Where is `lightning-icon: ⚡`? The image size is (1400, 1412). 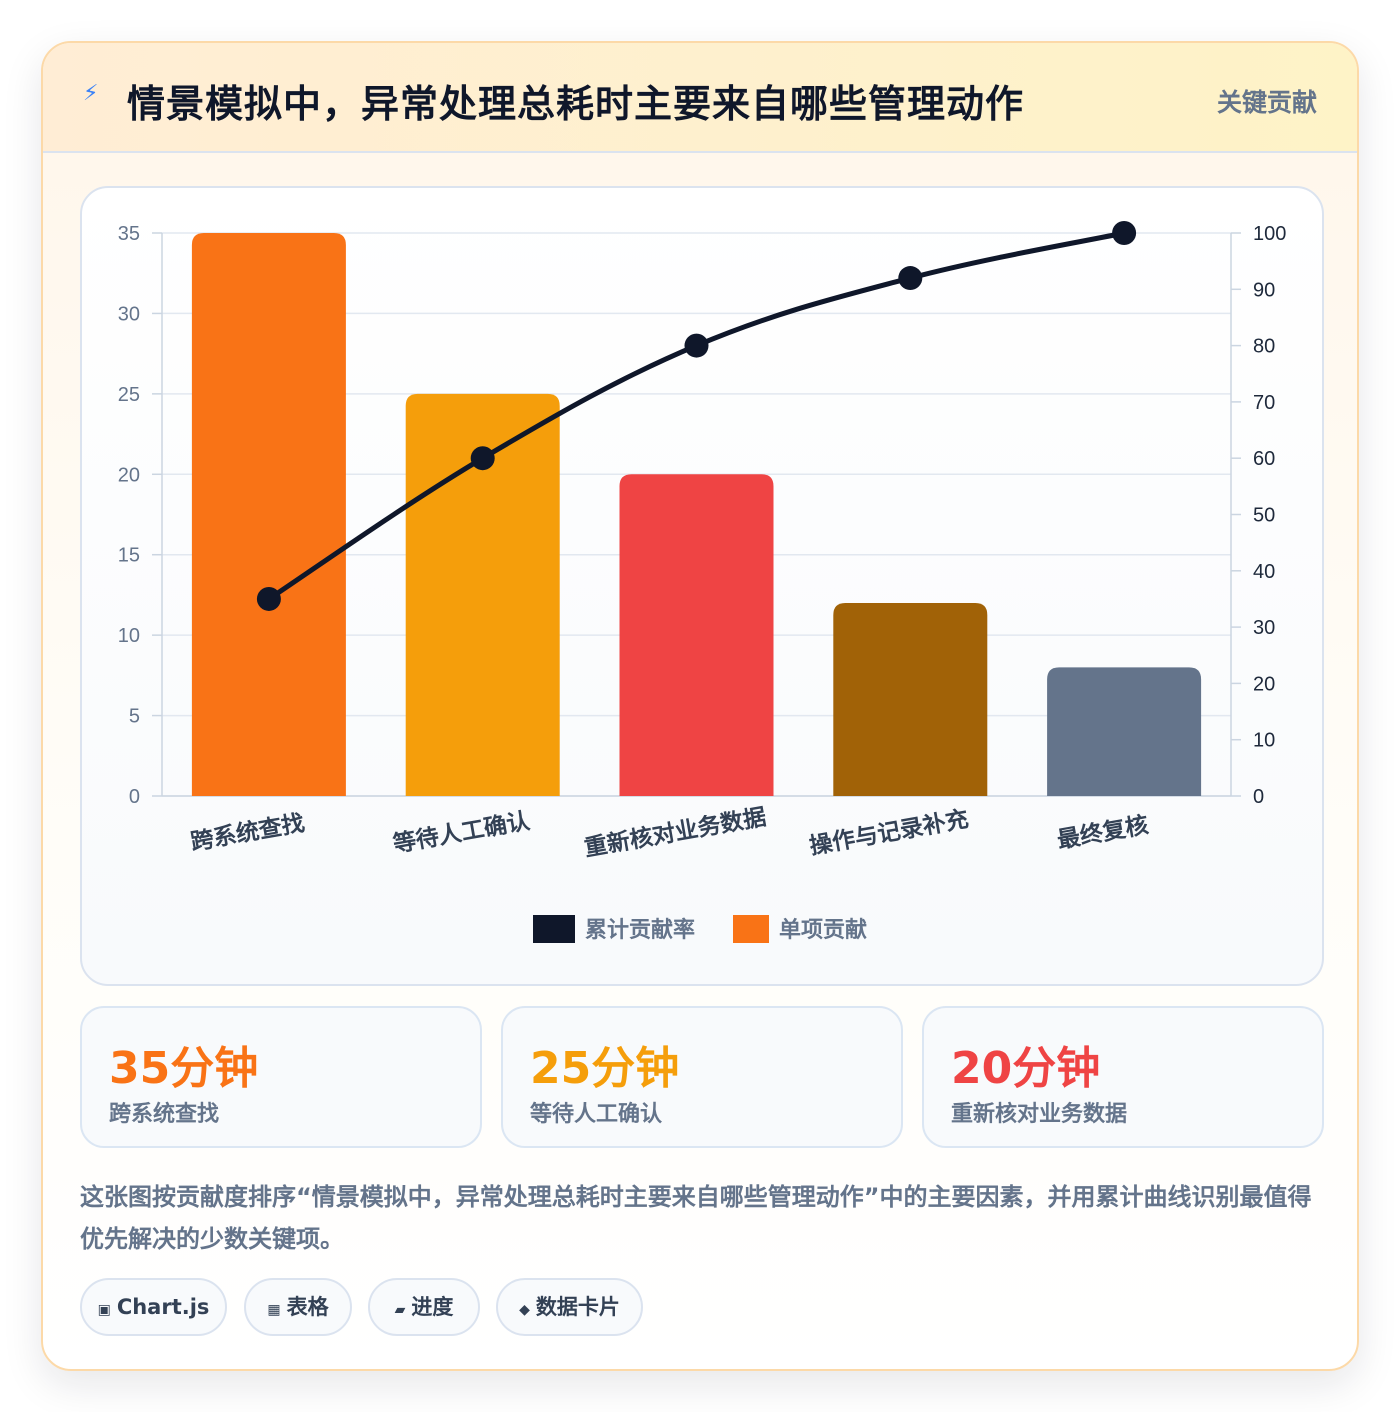 lightning-icon: ⚡ is located at coordinates (91, 93).